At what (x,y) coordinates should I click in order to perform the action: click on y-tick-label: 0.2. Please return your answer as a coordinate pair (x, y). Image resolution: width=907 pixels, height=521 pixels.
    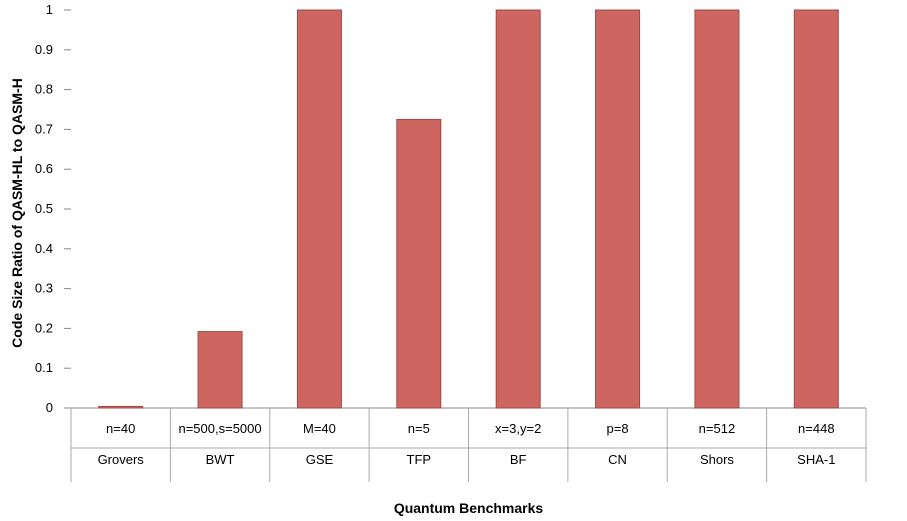
    Looking at the image, I should click on (44, 327).